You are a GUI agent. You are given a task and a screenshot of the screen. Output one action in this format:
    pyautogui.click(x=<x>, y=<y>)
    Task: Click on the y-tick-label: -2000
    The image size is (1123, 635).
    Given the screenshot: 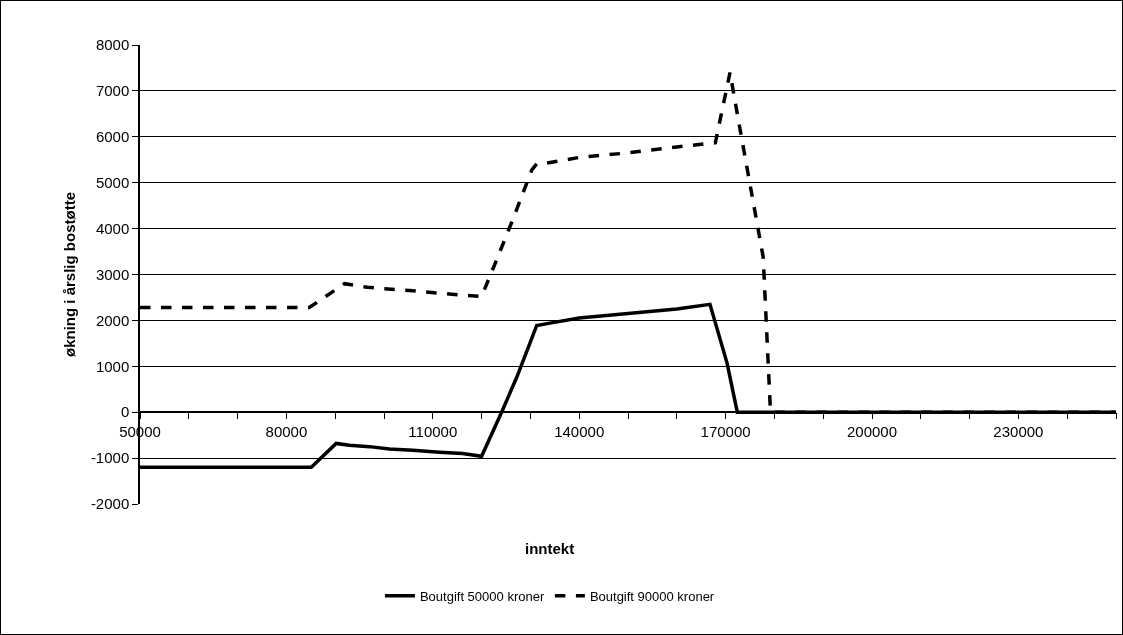 What is the action you would take?
    pyautogui.click(x=110, y=504)
    